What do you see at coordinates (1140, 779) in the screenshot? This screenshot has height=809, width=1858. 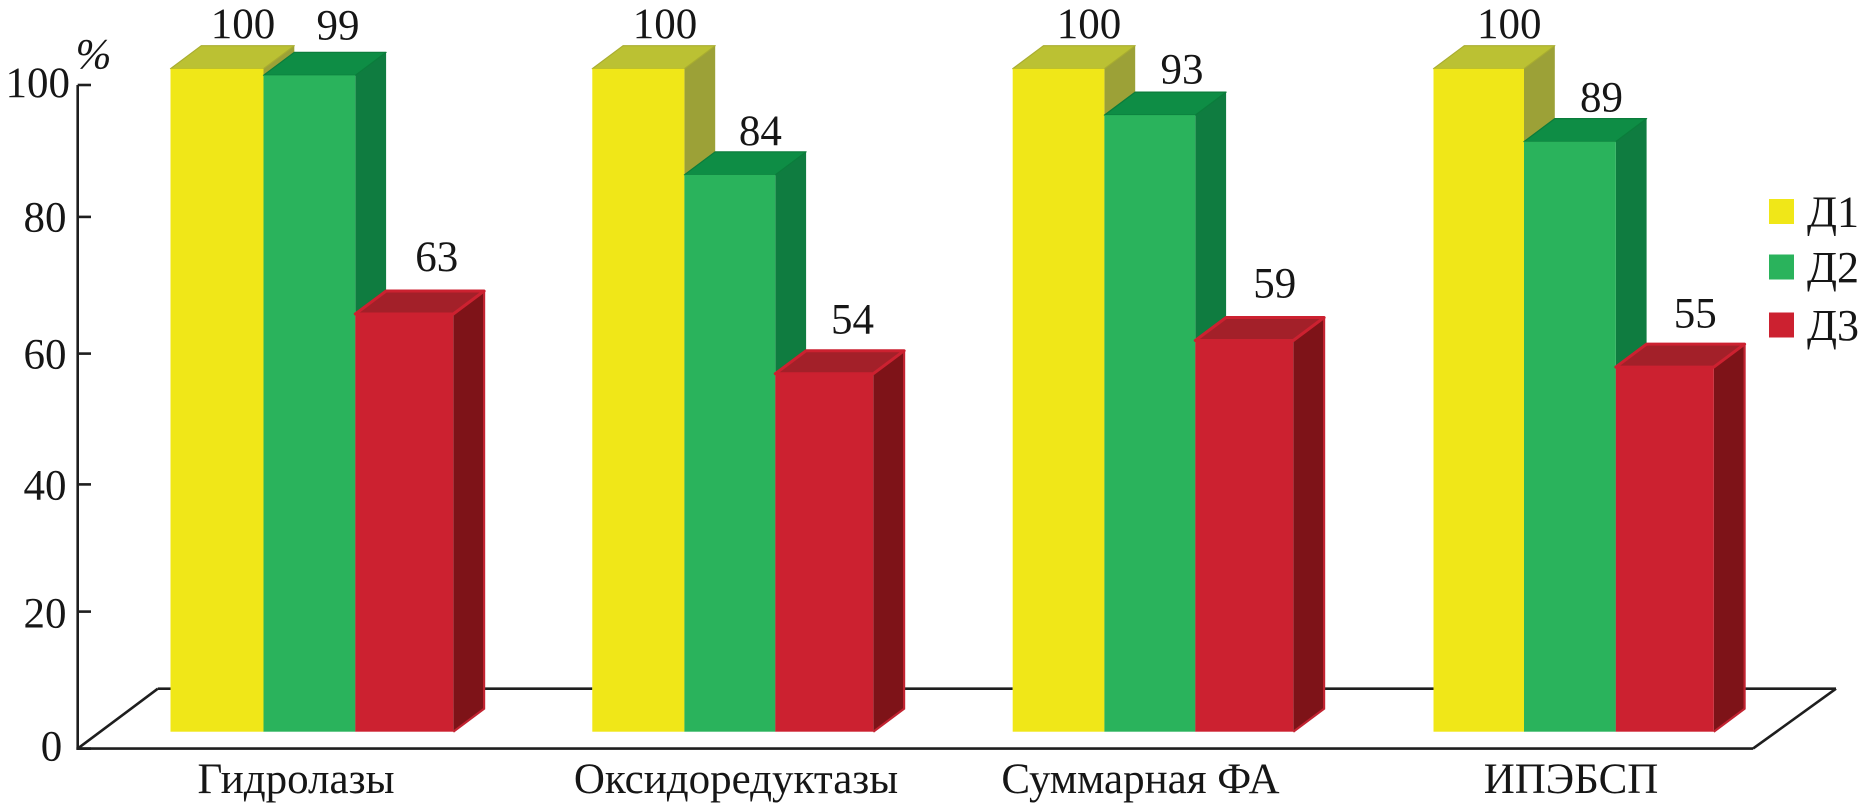 I see `svg-text: Суммарная ФА` at bounding box center [1140, 779].